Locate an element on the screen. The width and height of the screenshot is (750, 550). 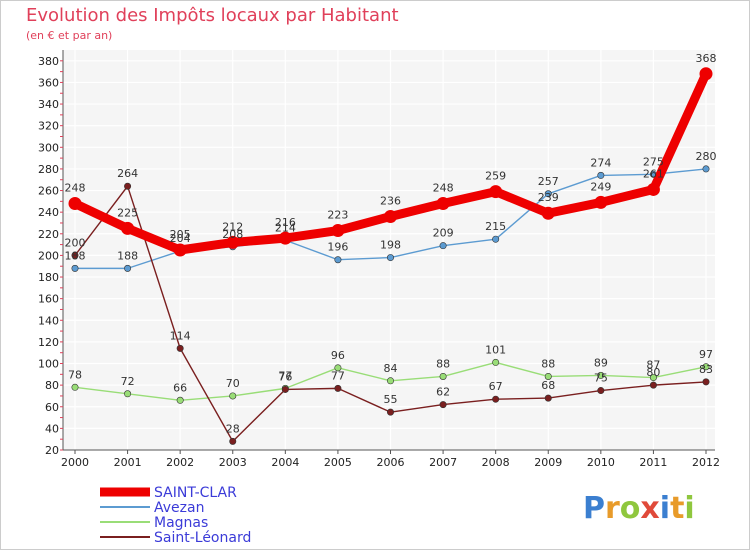
data-label: 215 is located at coordinates (495, 226).